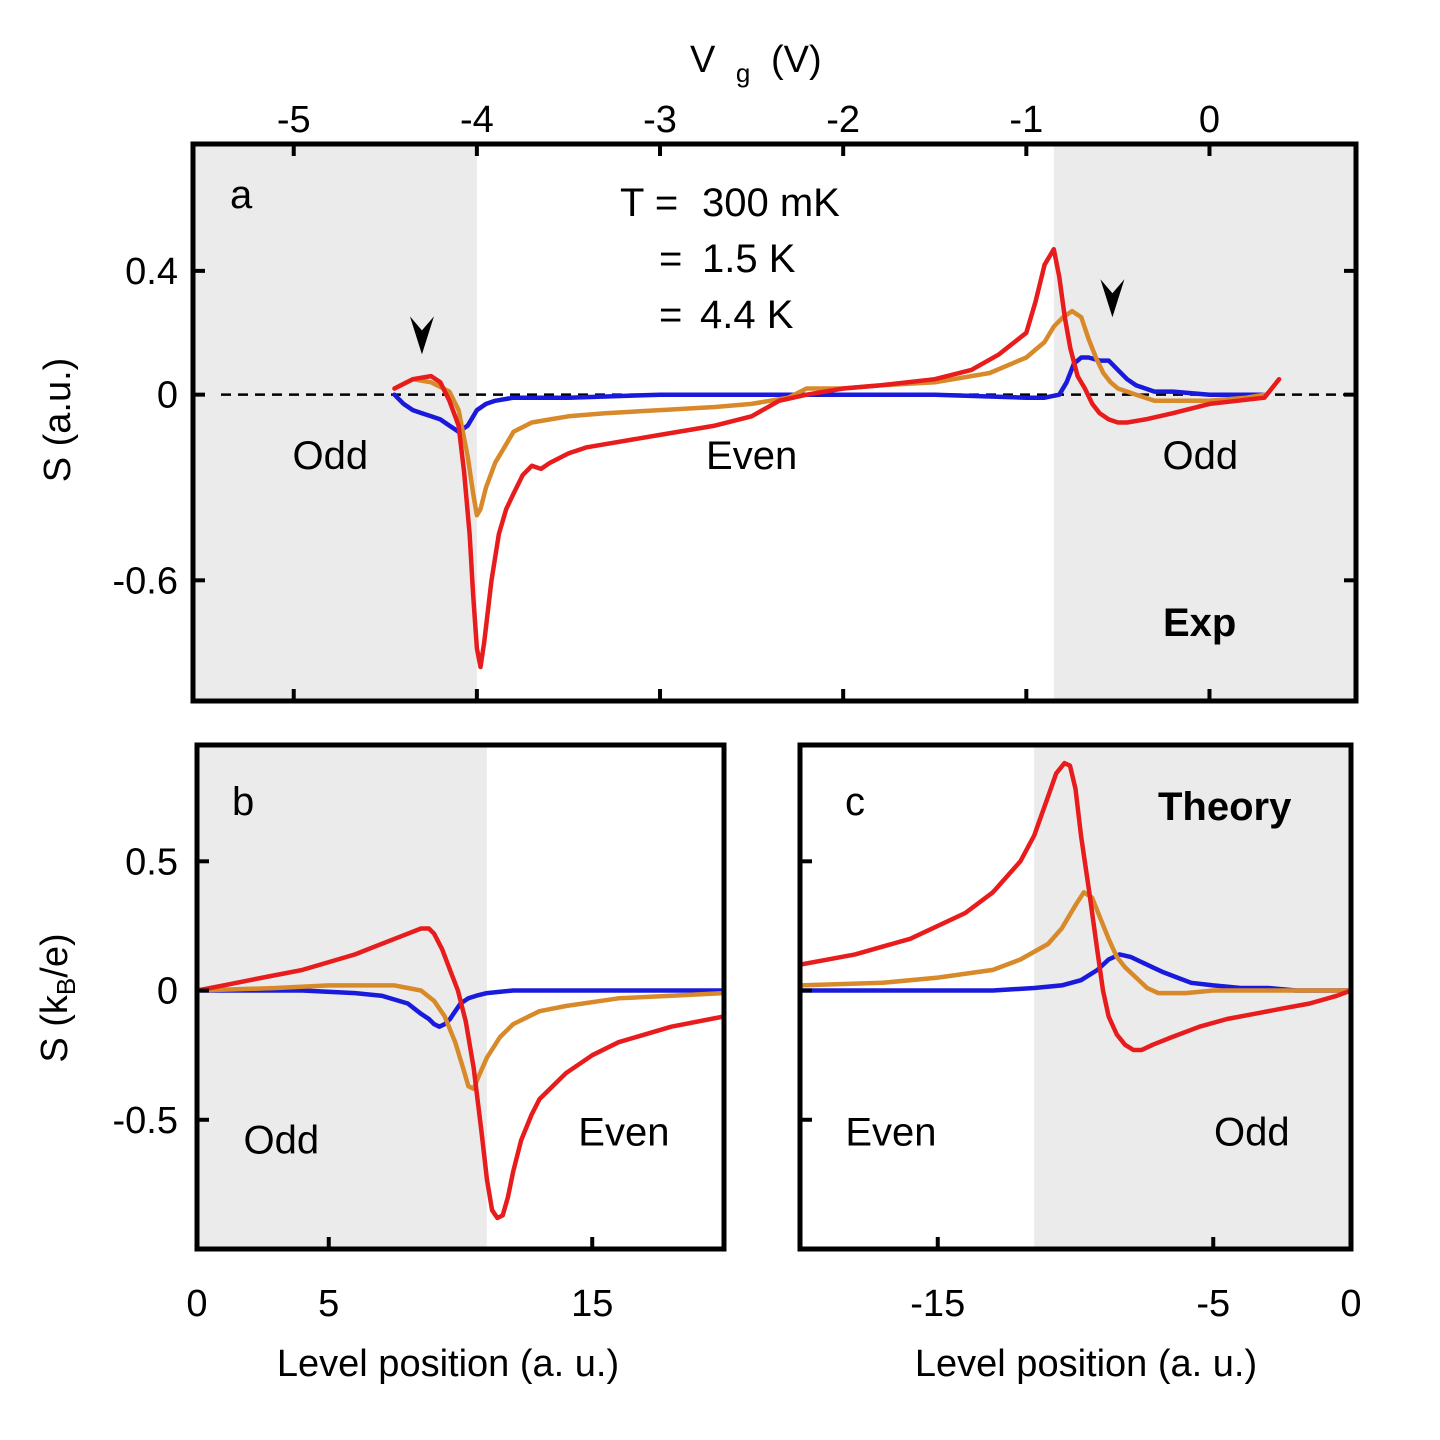 Image resolution: width=1440 pixels, height=1440 pixels. Describe the element at coordinates (855, 802) in the screenshot. I see `panel-c-letter: c` at that location.